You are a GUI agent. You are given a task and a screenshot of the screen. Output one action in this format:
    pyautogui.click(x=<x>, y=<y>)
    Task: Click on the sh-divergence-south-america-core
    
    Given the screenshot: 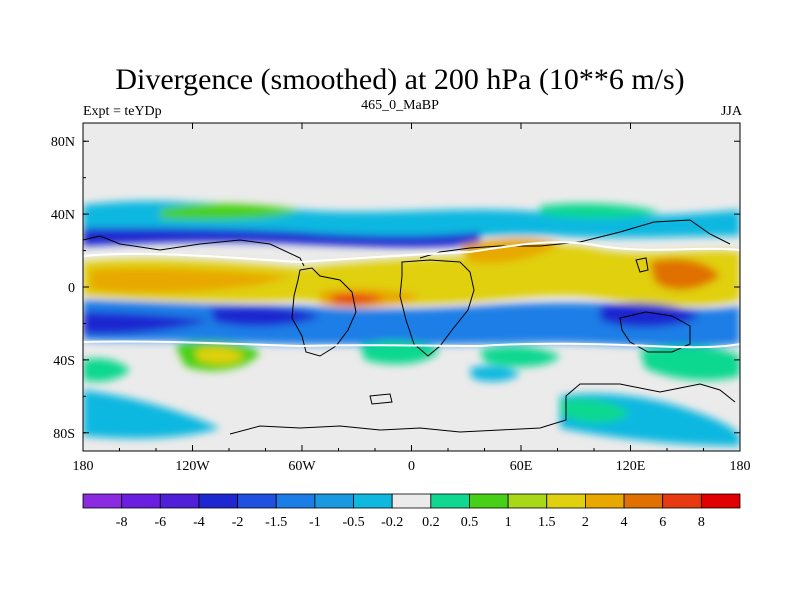 What is the action you would take?
    pyautogui.click(x=220, y=356)
    